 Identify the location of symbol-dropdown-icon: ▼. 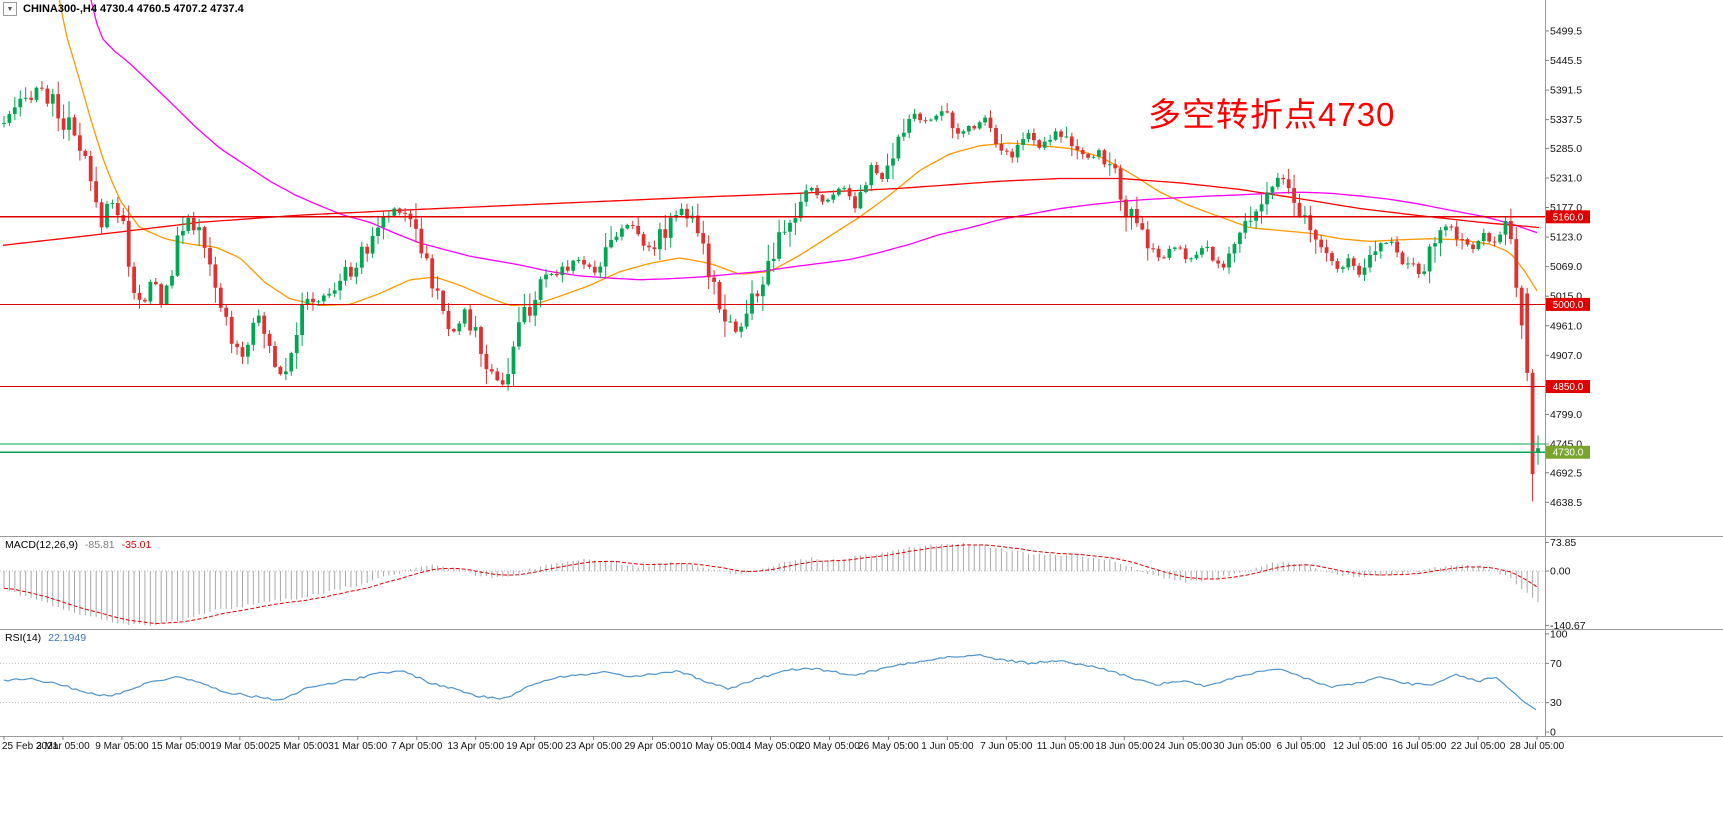
(10, 9).